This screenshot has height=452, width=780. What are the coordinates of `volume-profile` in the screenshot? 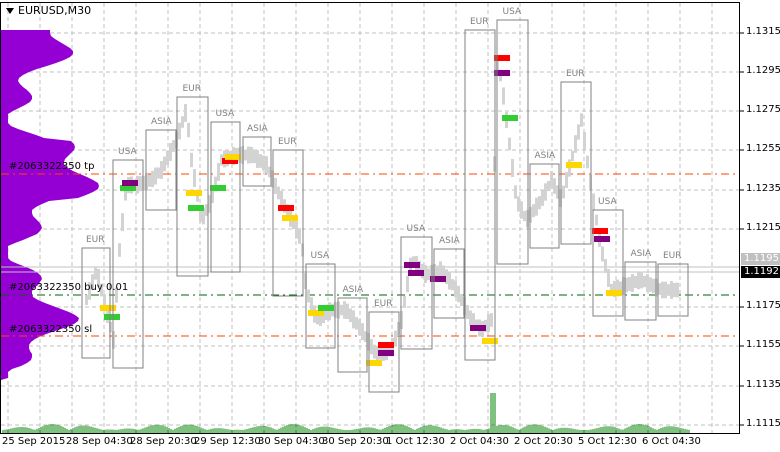 It's located at (50, 205).